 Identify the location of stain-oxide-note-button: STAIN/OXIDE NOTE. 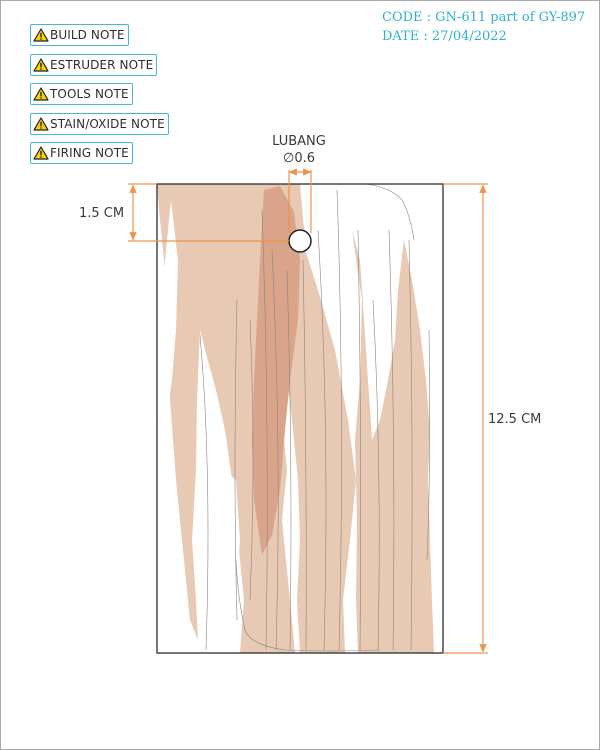
(99, 123).